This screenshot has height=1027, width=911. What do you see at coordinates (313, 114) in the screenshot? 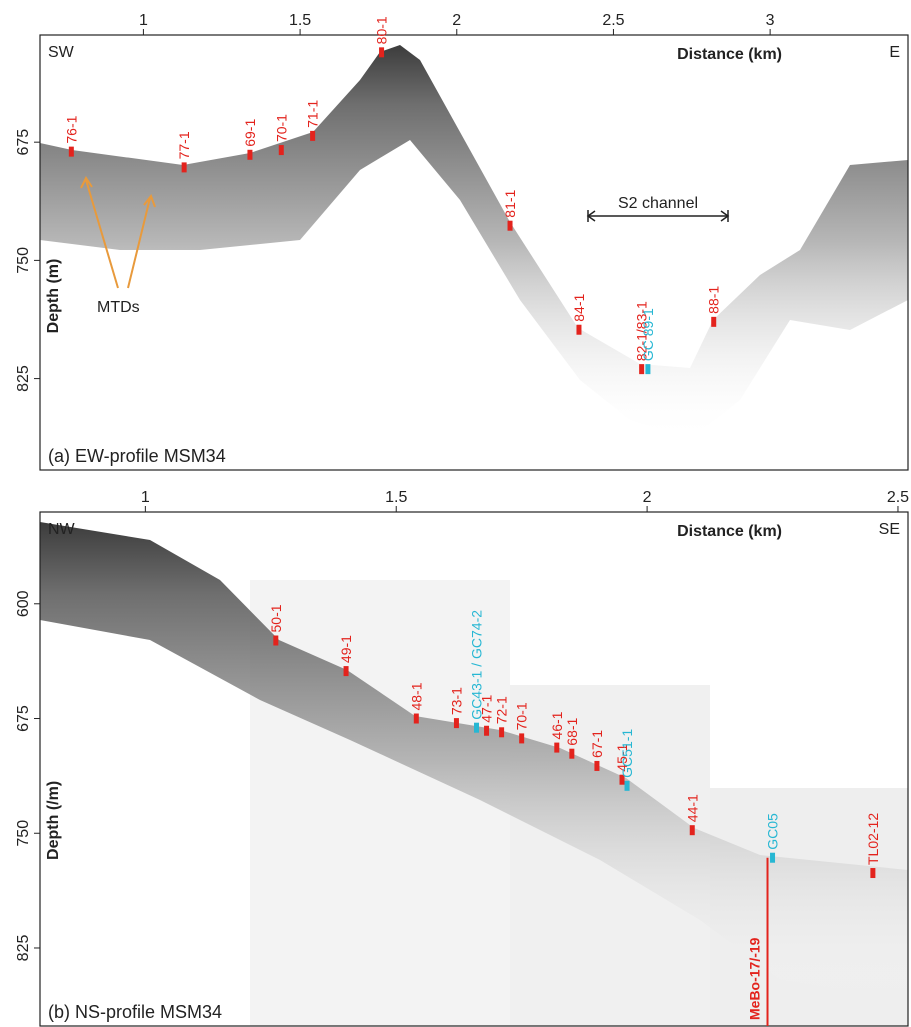
I see `station-label: 71-1` at bounding box center [313, 114].